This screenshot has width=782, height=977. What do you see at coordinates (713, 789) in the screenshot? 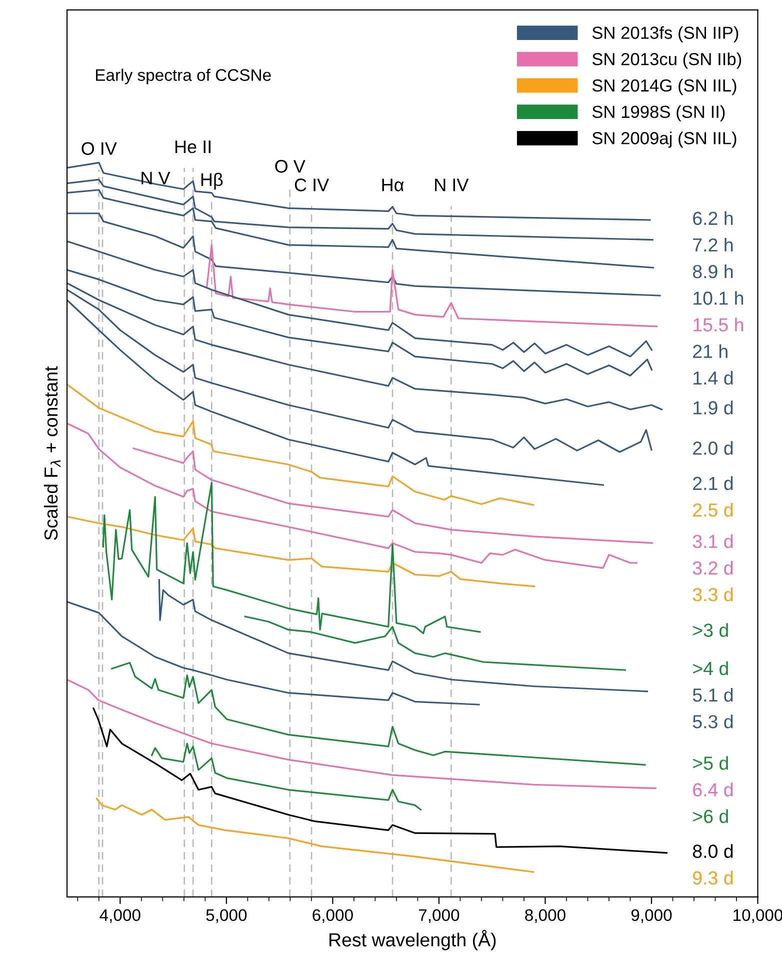
I see `annotation: 6.4 d` at bounding box center [713, 789].